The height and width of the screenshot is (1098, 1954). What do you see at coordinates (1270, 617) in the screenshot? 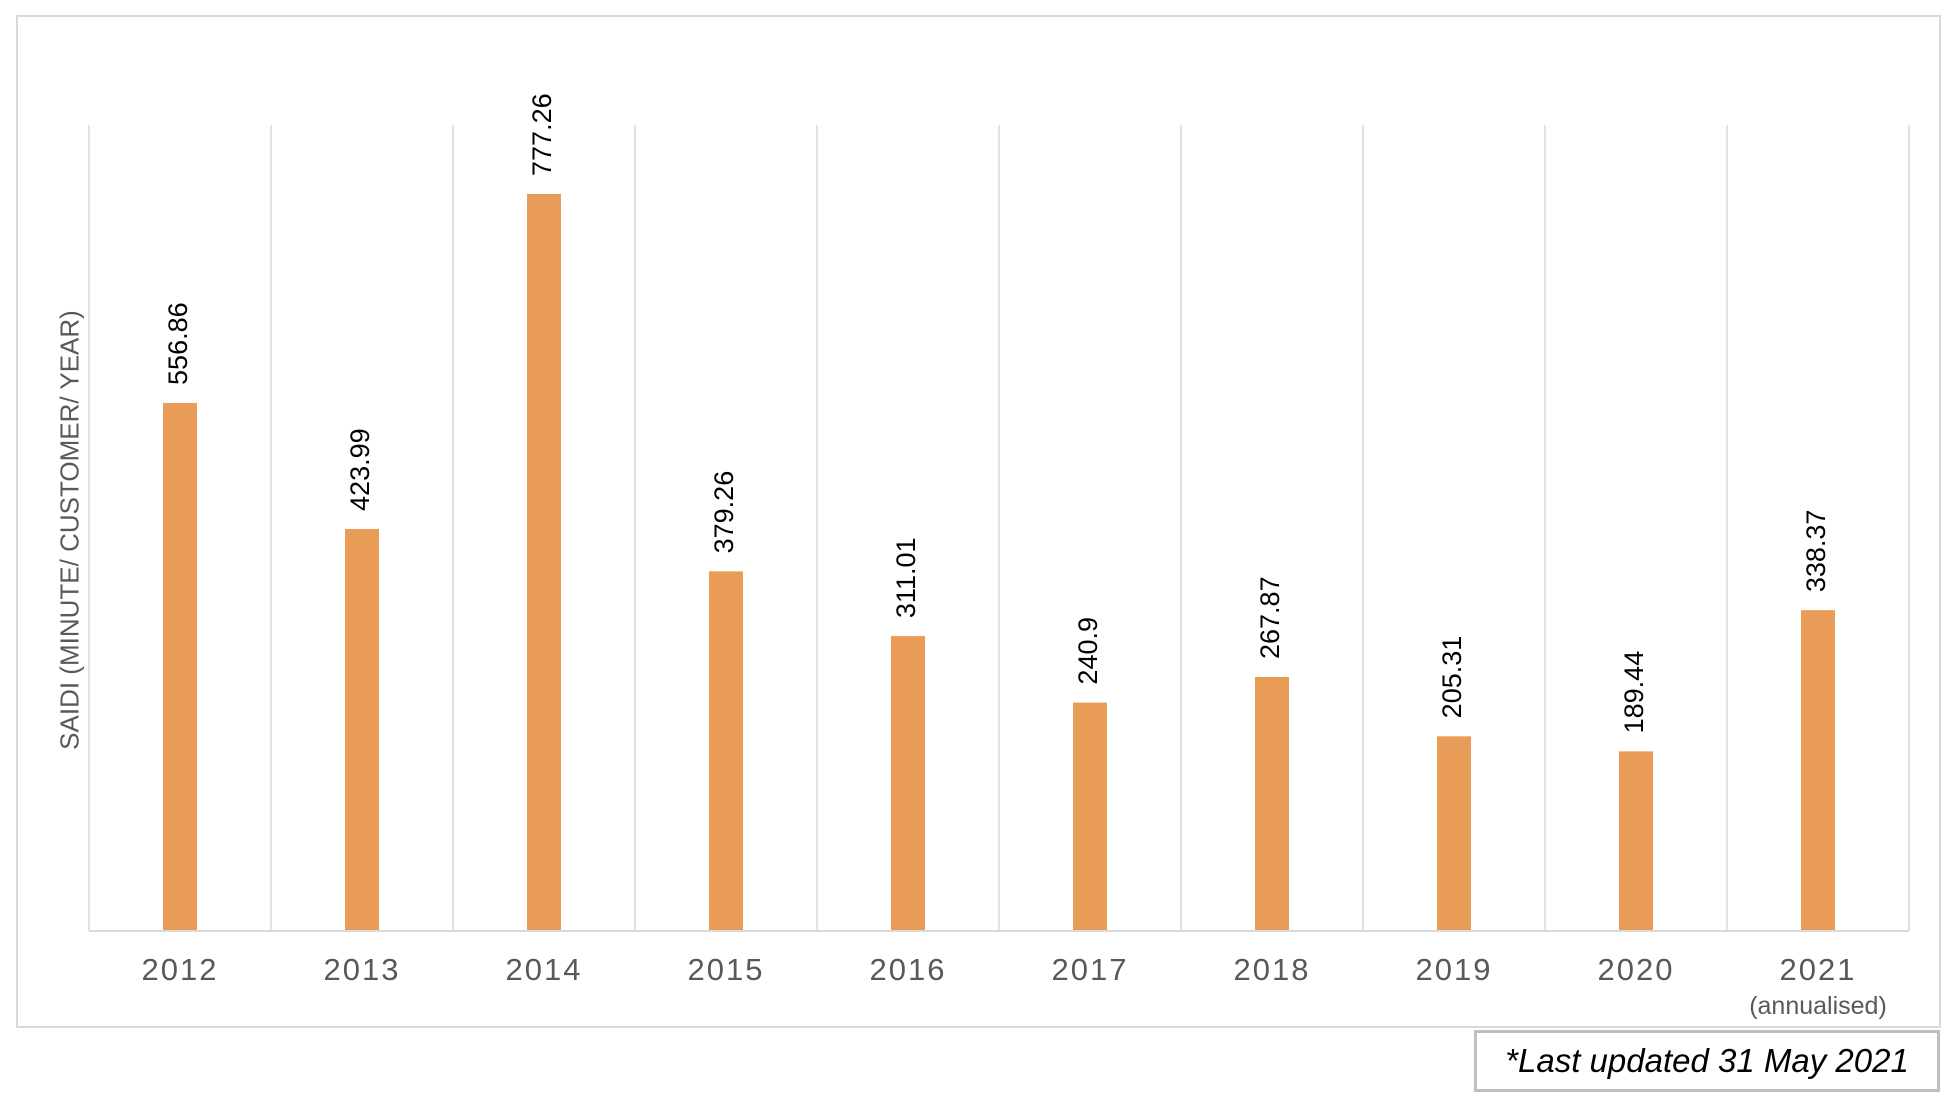
I see `data-label: 267.87` at bounding box center [1270, 617].